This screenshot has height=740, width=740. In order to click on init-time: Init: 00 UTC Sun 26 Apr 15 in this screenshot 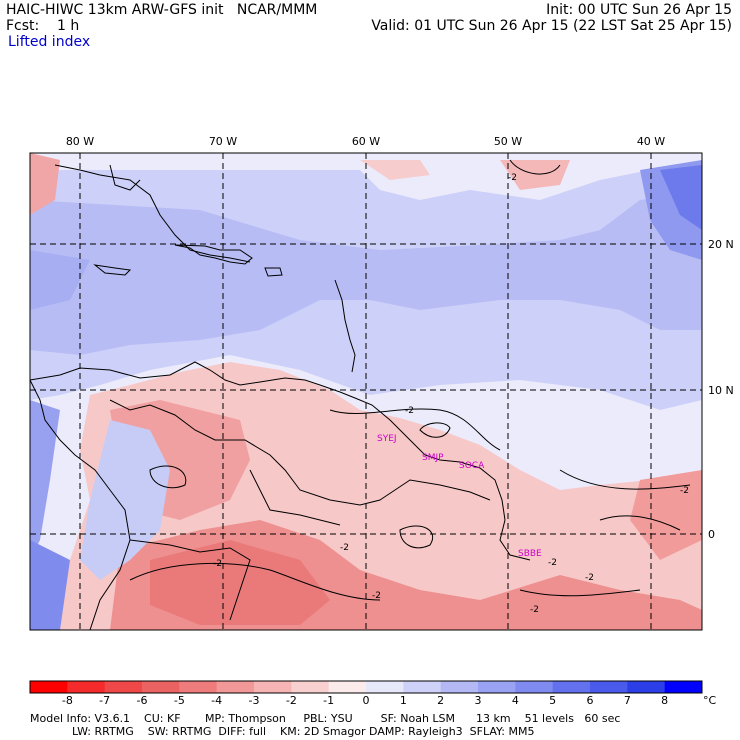, I will do `click(639, 10)`.